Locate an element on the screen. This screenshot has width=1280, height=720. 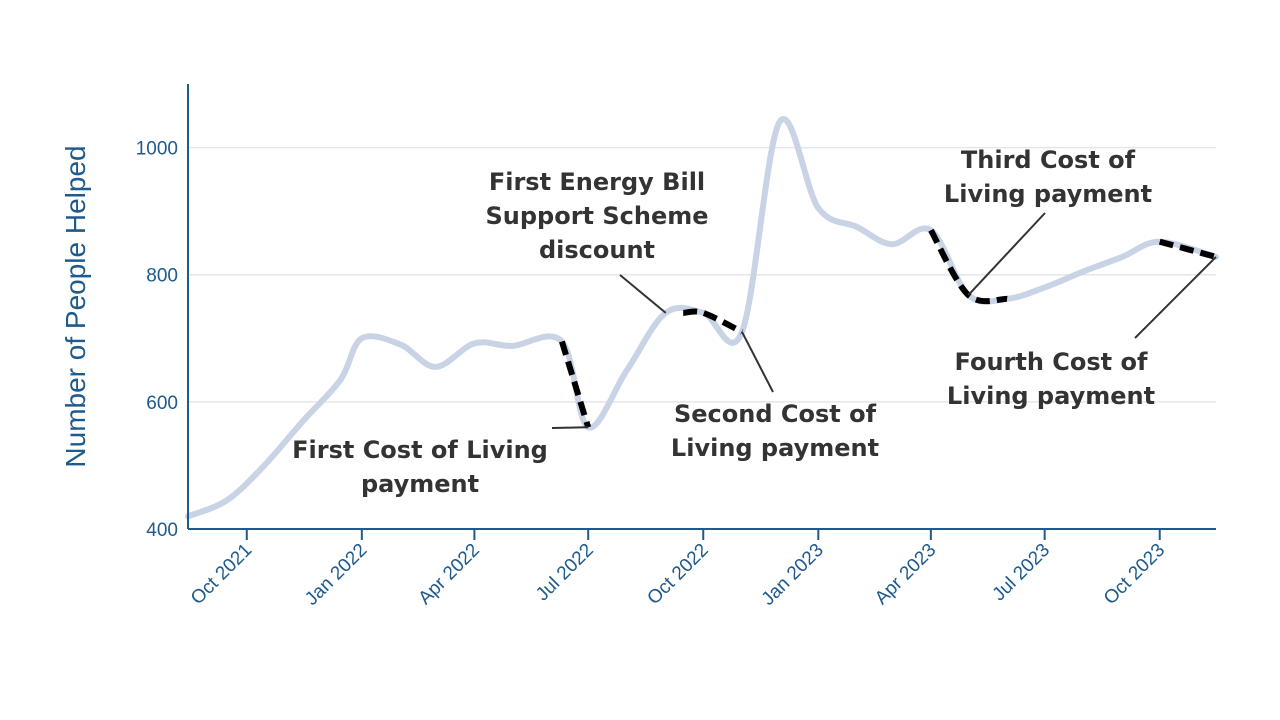
x-tick-label: Apr 2022 is located at coordinates (449, 574).